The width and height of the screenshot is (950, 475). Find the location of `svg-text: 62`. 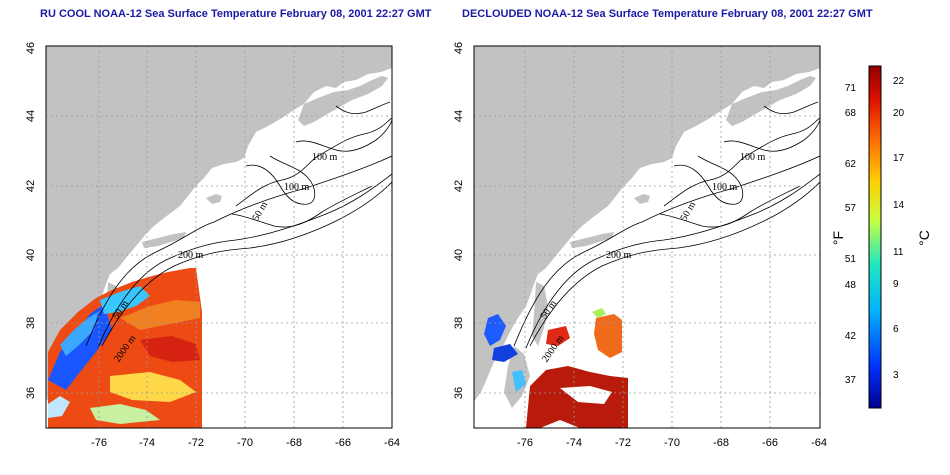

svg-text: 62 is located at coordinates (851, 164).